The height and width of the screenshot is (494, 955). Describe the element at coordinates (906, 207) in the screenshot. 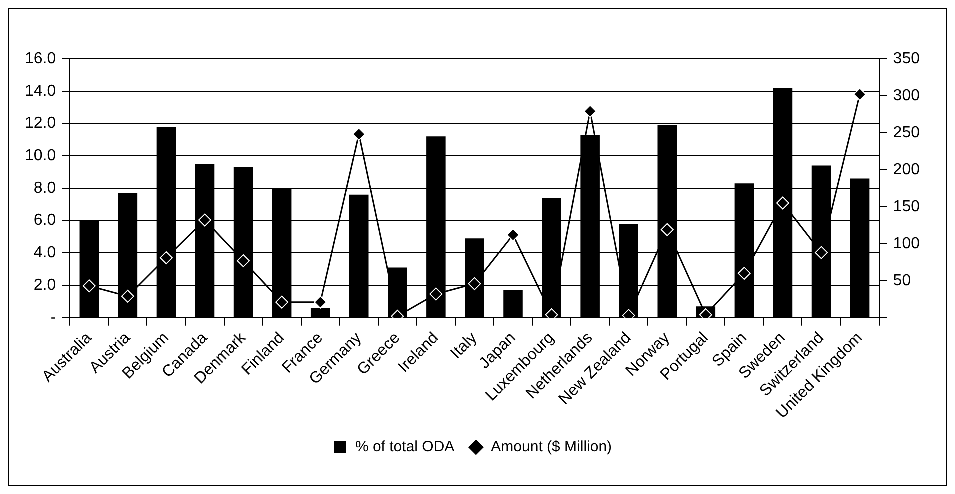

I see `y2-tick-label: 150` at that location.